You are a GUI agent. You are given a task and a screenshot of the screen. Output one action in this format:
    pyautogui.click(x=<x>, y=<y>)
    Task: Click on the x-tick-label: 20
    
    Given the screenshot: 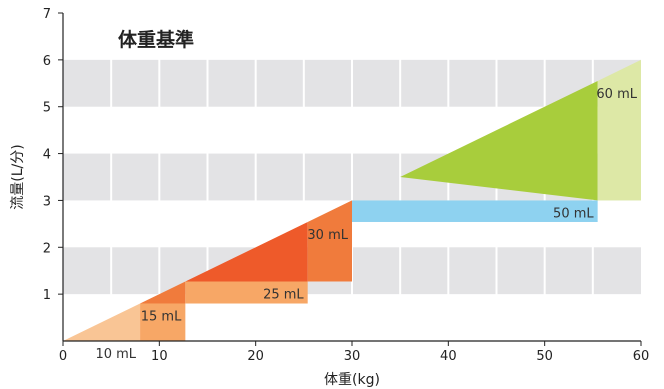 What is the action you would take?
    pyautogui.click(x=255, y=356)
    